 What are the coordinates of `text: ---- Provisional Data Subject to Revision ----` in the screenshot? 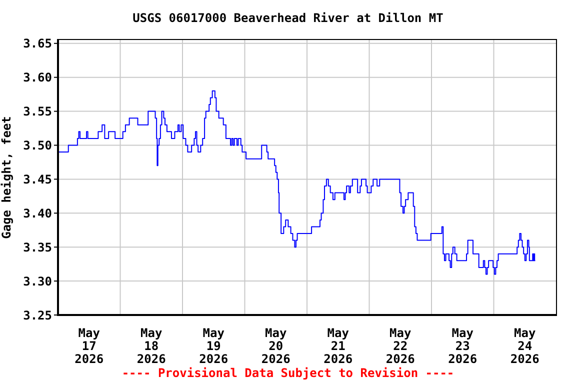 It's located at (288, 373).